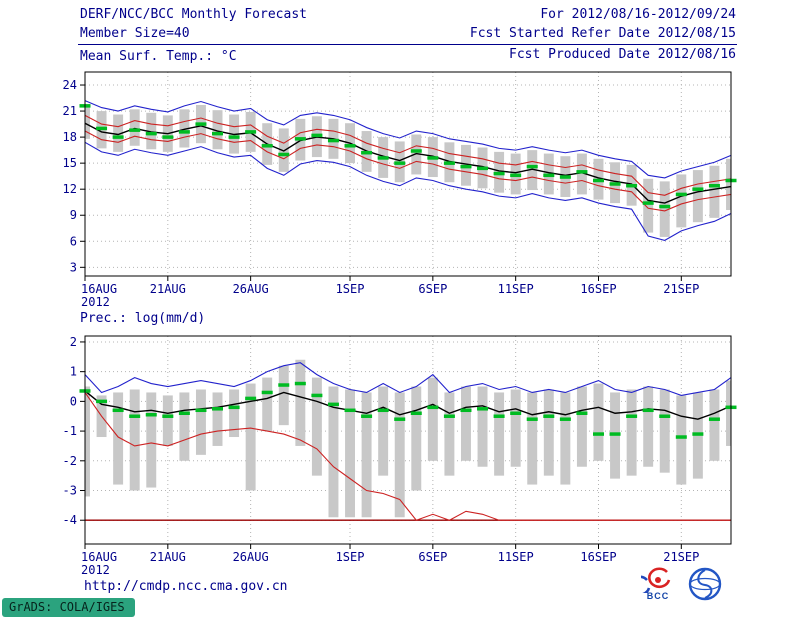 The height and width of the screenshot is (618, 800). I want to click on member-size-label: Member Size=40, so click(135, 33).